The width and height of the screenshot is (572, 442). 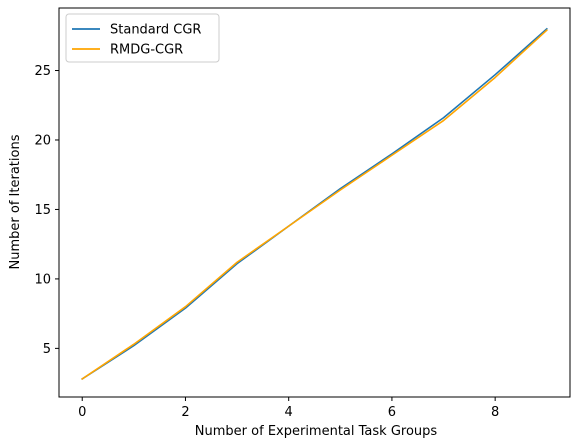 What do you see at coordinates (185, 412) in the screenshot?
I see `x-tick-label: 2` at bounding box center [185, 412].